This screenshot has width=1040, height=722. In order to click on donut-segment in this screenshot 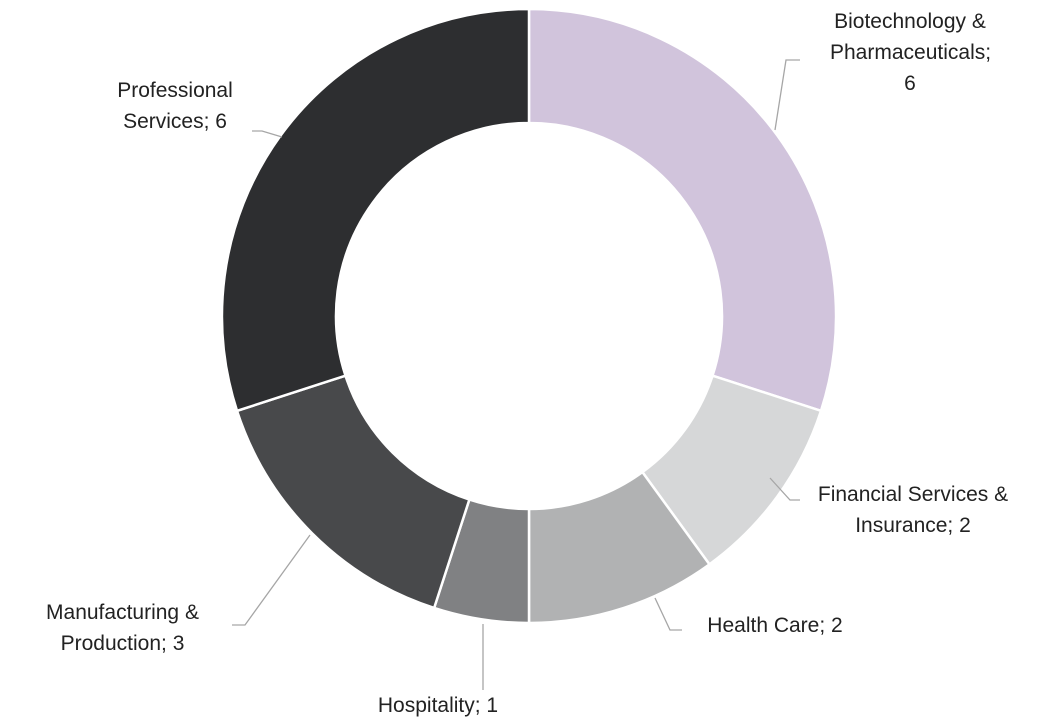, I will do `click(353, 492)`.